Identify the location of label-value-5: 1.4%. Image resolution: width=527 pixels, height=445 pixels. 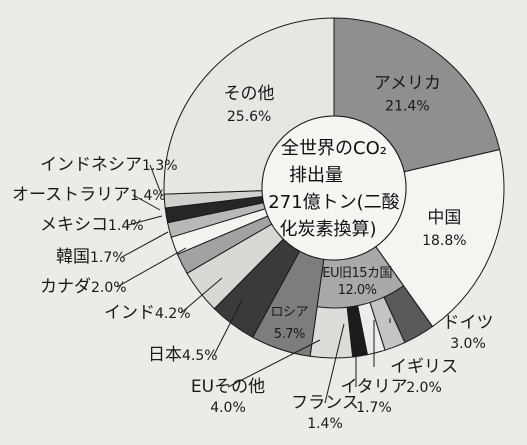
(325, 424).